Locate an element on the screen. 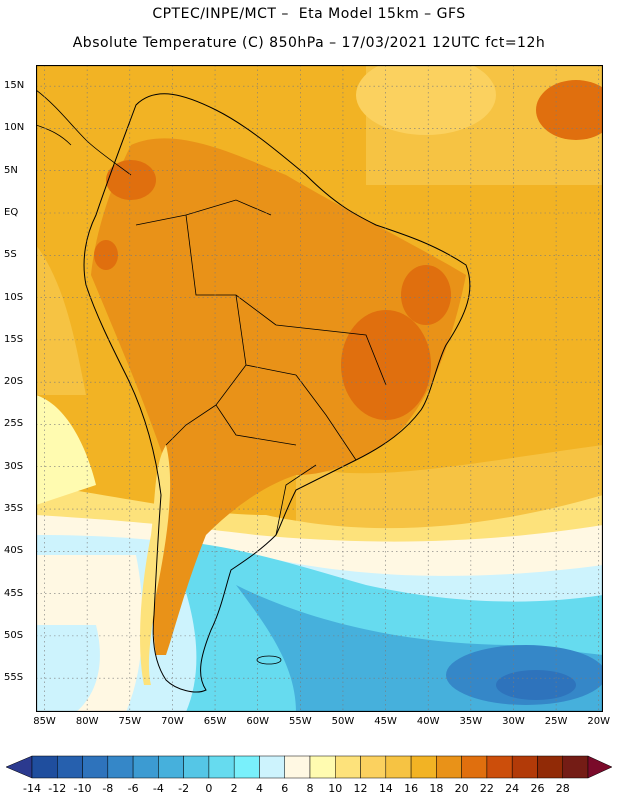 This screenshot has width=618, height=800. colorbar-under-arrow is located at coordinates (19, 767).